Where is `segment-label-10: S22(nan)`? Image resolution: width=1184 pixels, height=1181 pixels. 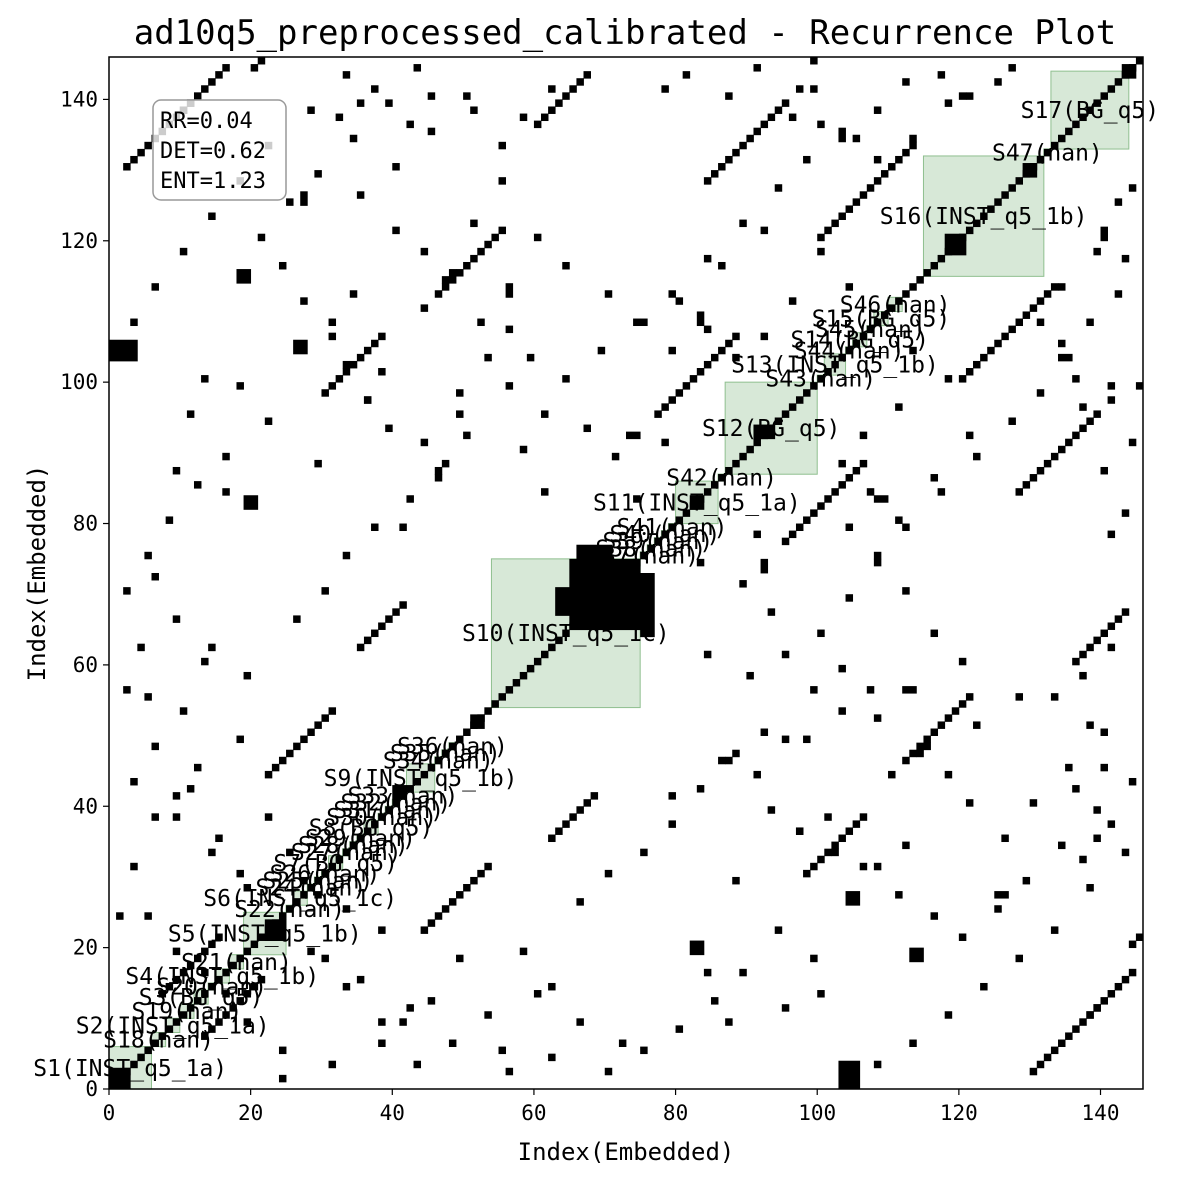
segment-label-10: S22(nan) is located at coordinates (289, 910).